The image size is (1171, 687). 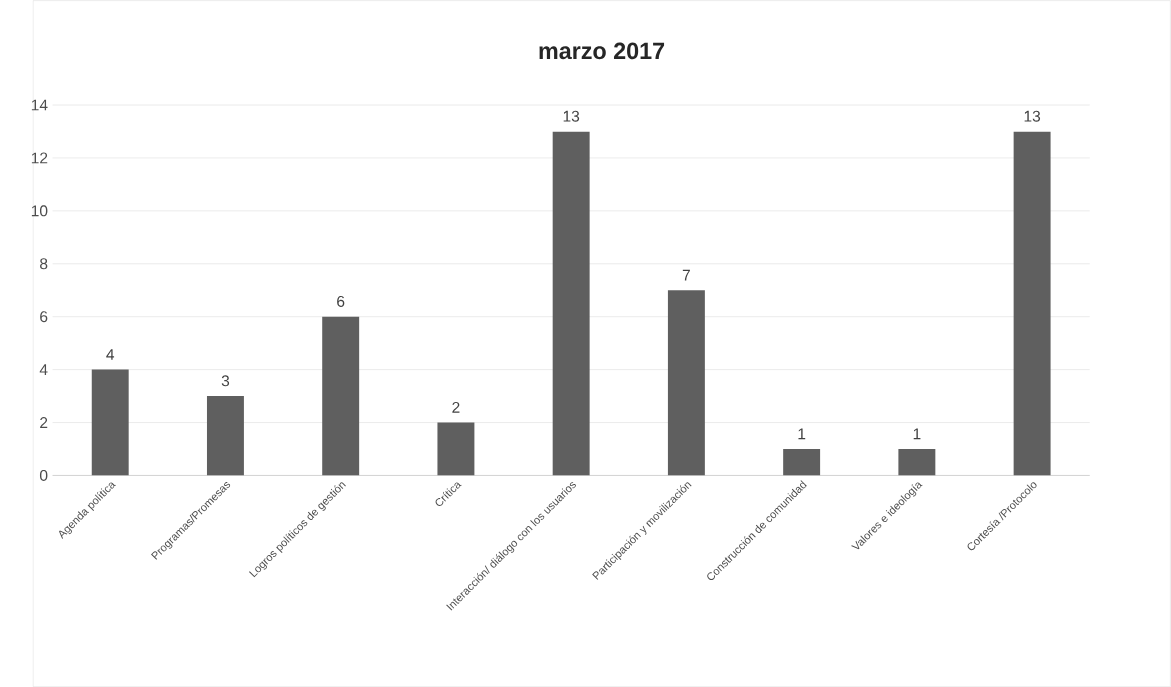 I want to click on y-tick-label: 12, so click(x=39, y=158).